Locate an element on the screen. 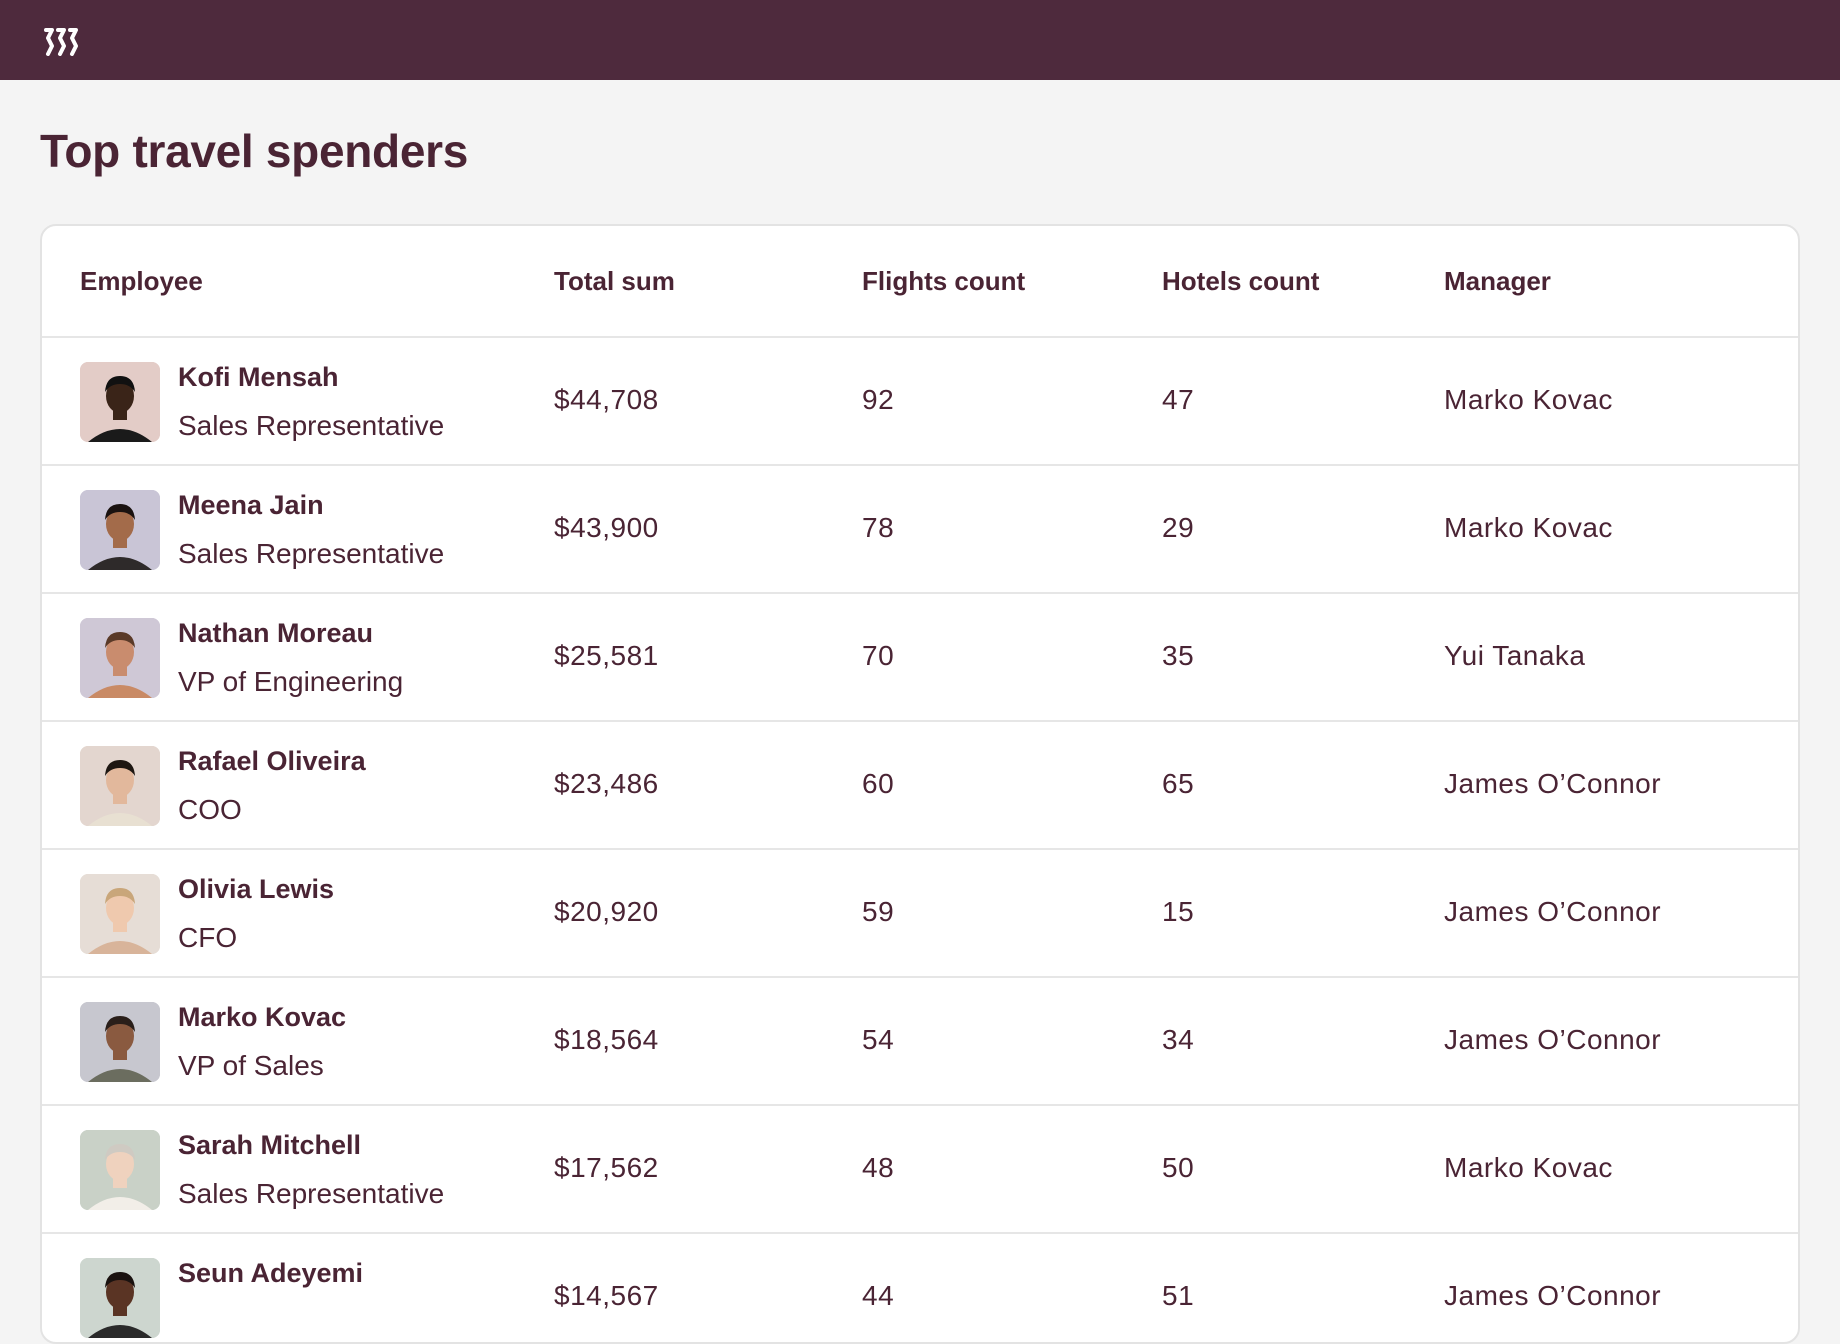  employee-title: VP of Engineering is located at coordinates (291, 681).